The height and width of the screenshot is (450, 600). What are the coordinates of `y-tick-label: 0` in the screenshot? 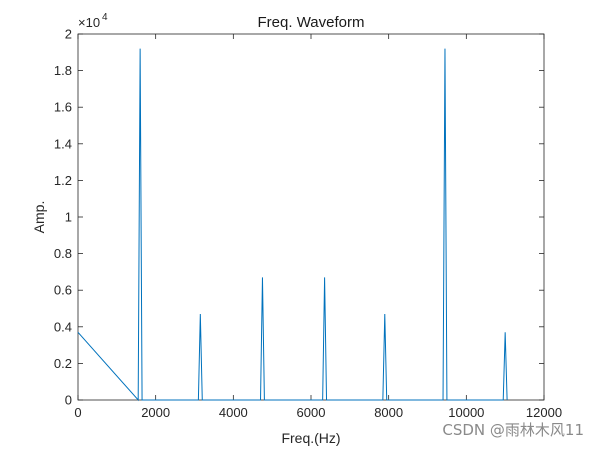 It's located at (68, 400).